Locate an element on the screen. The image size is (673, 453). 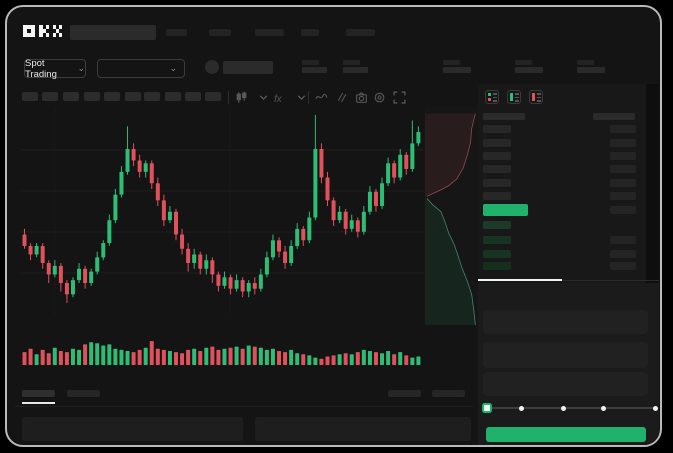
chart-type-icon is located at coordinates (241, 97).